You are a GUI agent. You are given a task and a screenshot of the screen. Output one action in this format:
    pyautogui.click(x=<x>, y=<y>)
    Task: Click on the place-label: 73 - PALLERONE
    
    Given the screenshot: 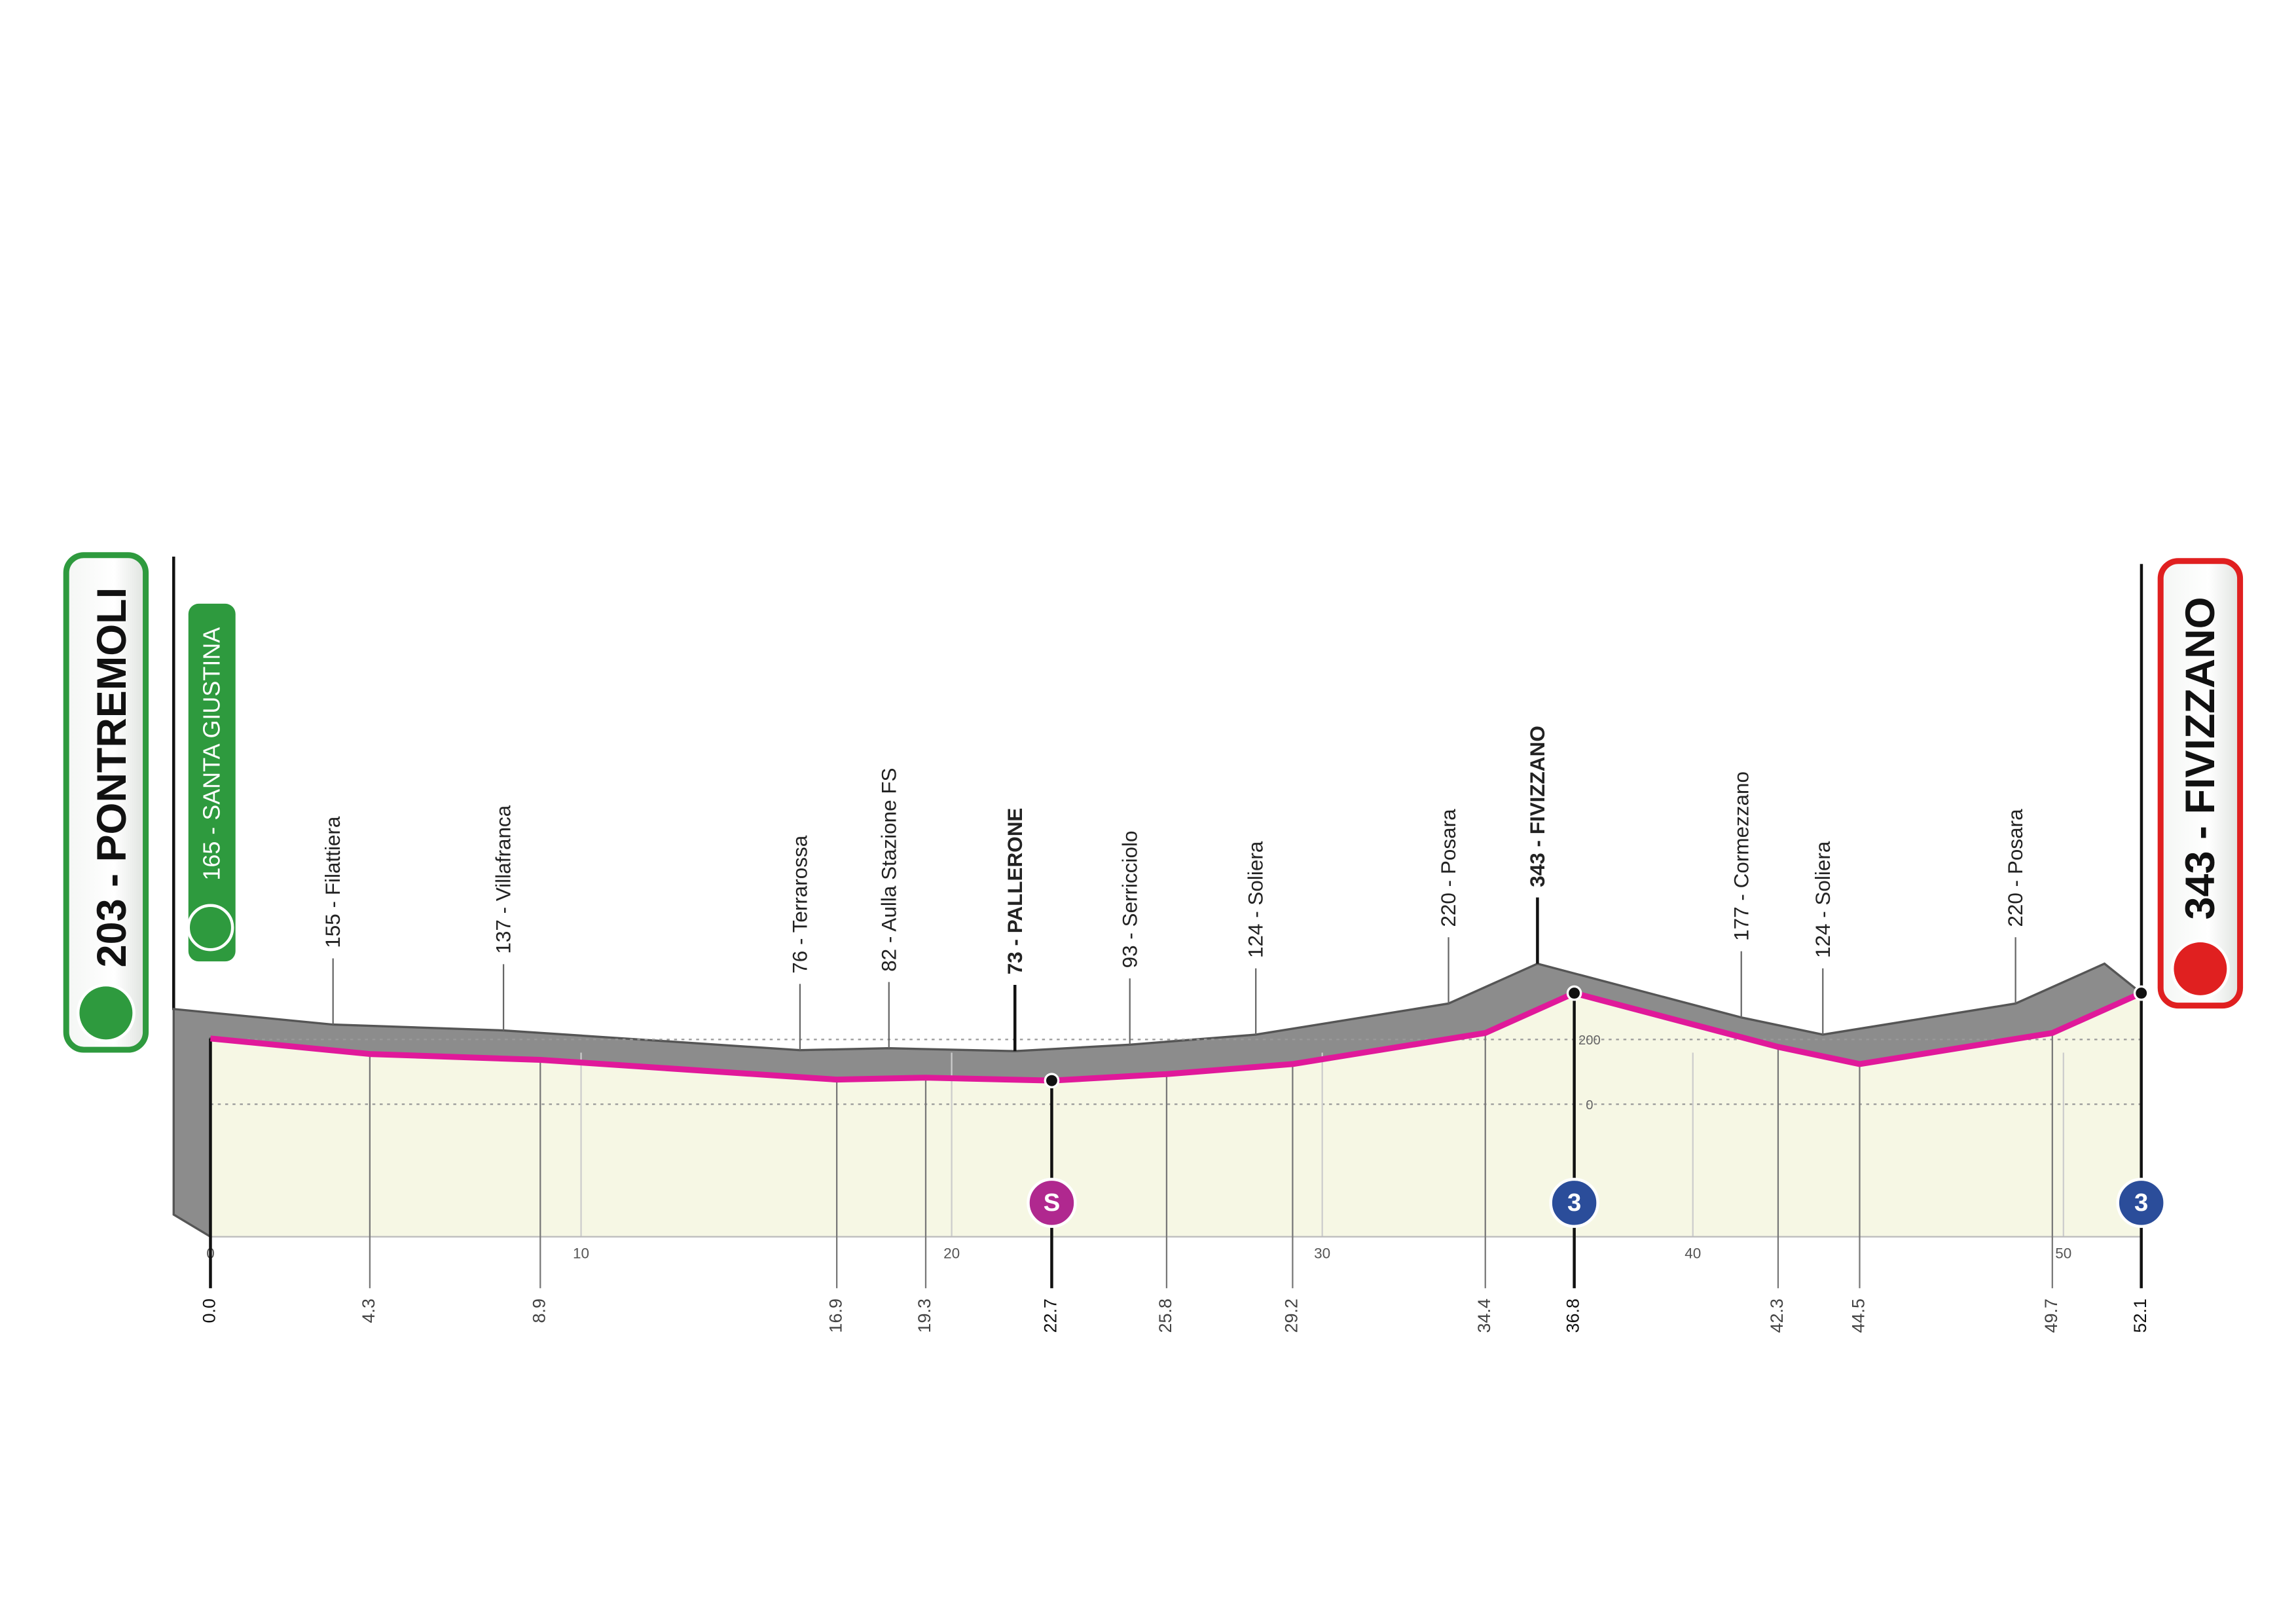 What is the action you would take?
    pyautogui.click(x=1015, y=891)
    